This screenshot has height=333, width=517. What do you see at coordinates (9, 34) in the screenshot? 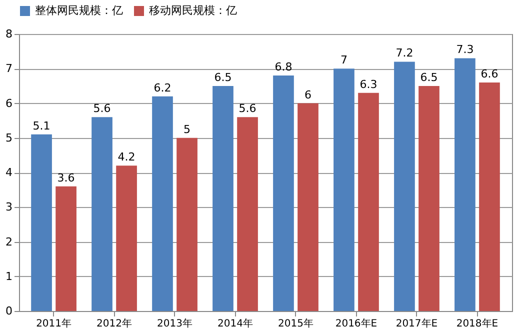
I see `y-tick-label: 8` at bounding box center [9, 34].